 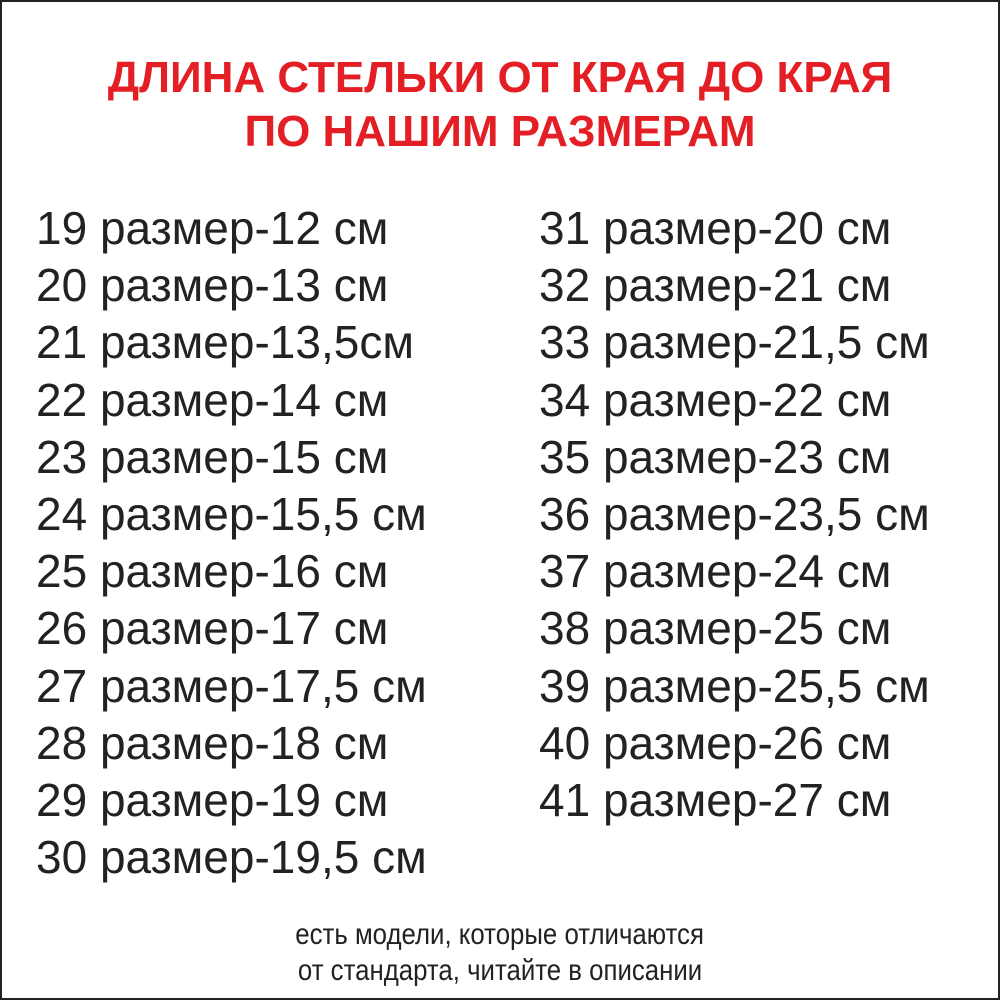 What do you see at coordinates (500, 77) in the screenshot?
I see `title-line-1: ДЛИНА СТЕЛЬКИ ОТ КРАЯ ДО КРАЯ` at bounding box center [500, 77].